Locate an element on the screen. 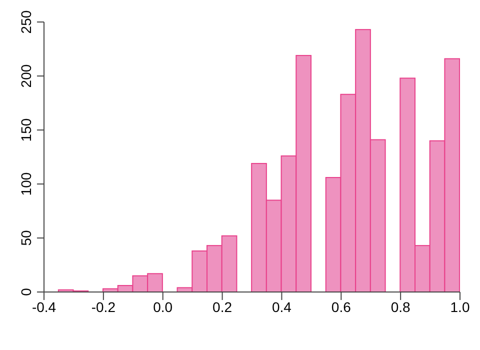 The width and height of the screenshot is (480, 350). x-tick-label: 0.4 is located at coordinates (282, 306).